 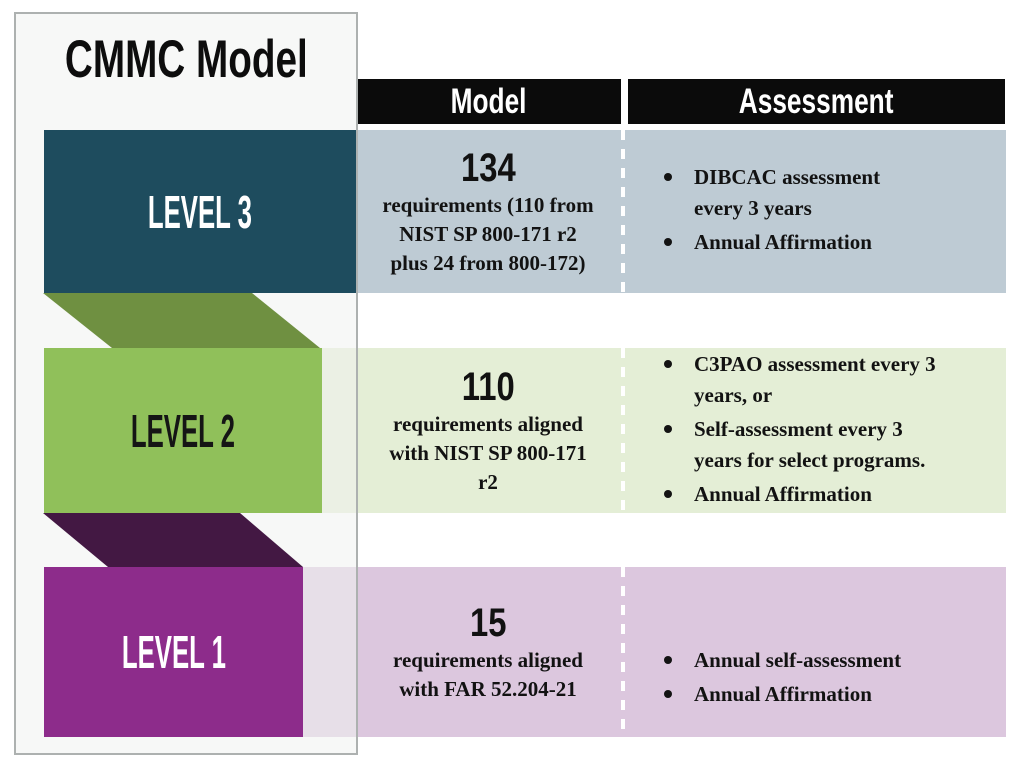 What do you see at coordinates (787, 177) in the screenshot?
I see `bullet-text: DIBCAC assessment` at bounding box center [787, 177].